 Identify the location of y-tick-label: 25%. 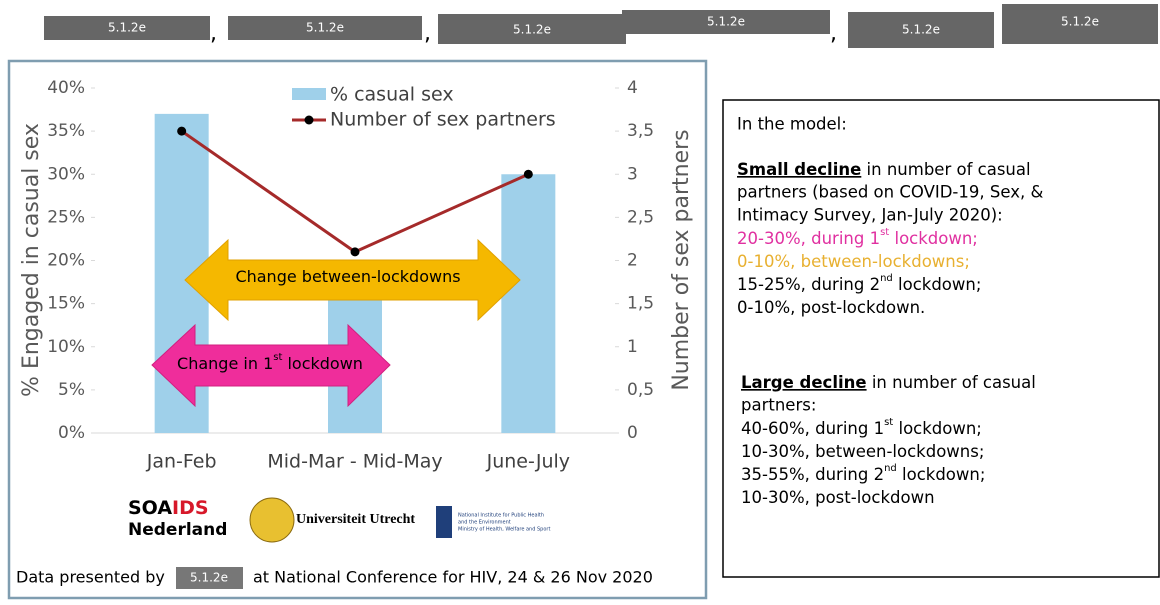
(66, 217).